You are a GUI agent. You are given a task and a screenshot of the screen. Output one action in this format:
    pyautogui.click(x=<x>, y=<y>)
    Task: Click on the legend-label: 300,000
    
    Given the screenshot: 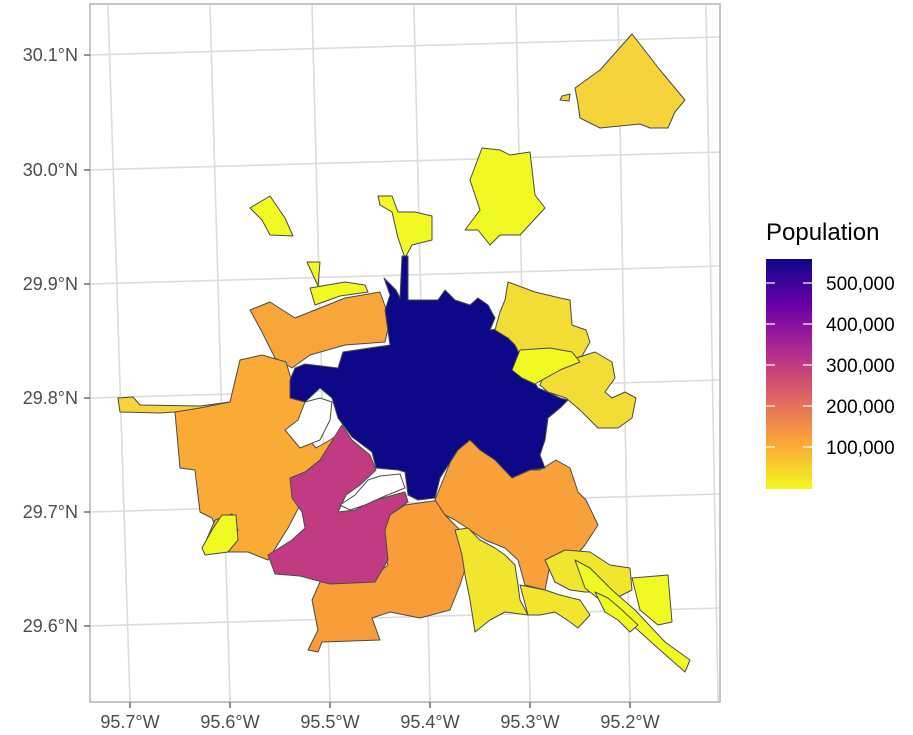 What is the action you would take?
    pyautogui.click(x=860, y=366)
    